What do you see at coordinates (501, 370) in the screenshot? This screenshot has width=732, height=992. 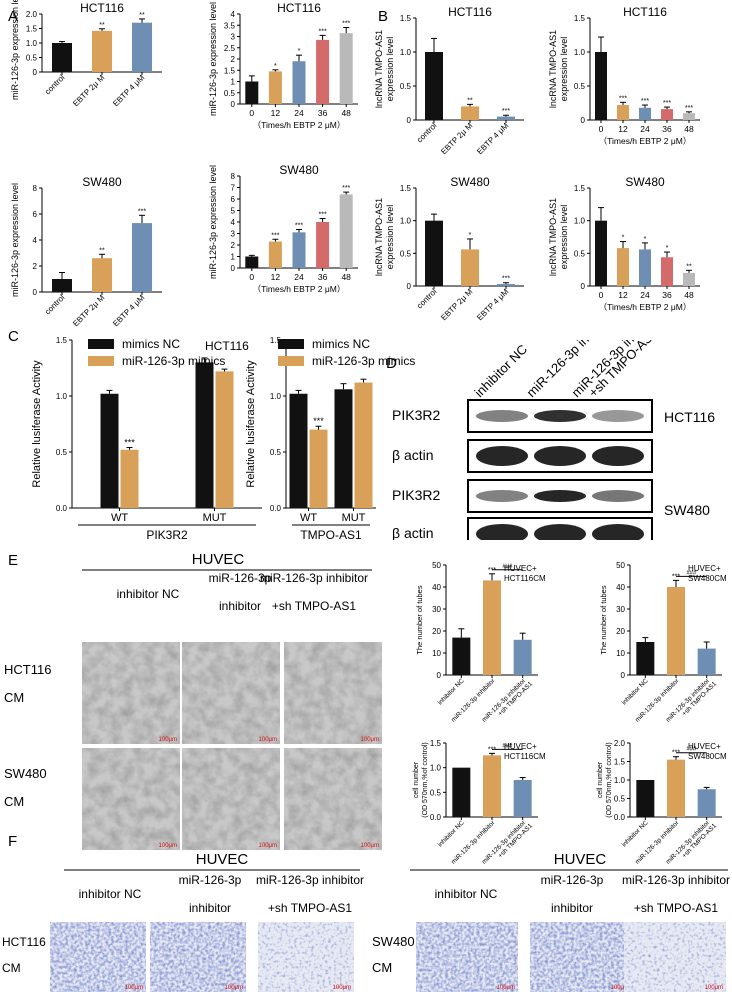 I see `blot-col-1: inhibitor NC` at bounding box center [501, 370].